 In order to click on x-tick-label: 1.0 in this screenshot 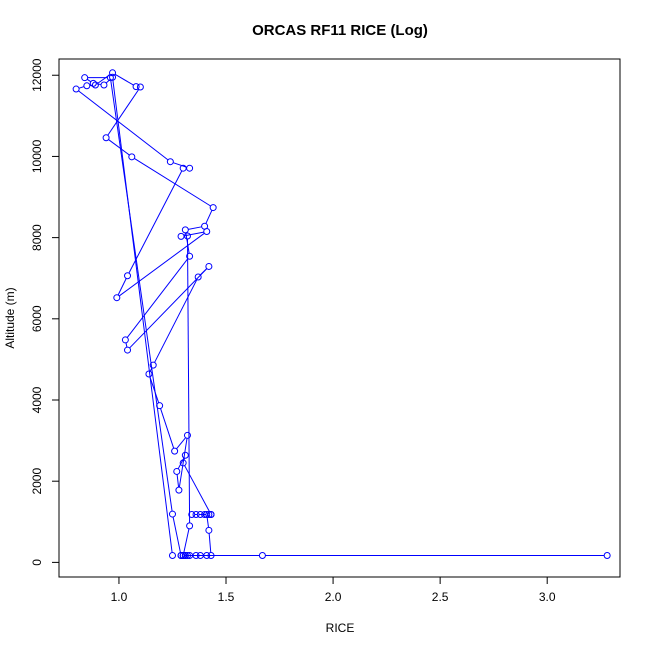, I will do `click(119, 597)`.